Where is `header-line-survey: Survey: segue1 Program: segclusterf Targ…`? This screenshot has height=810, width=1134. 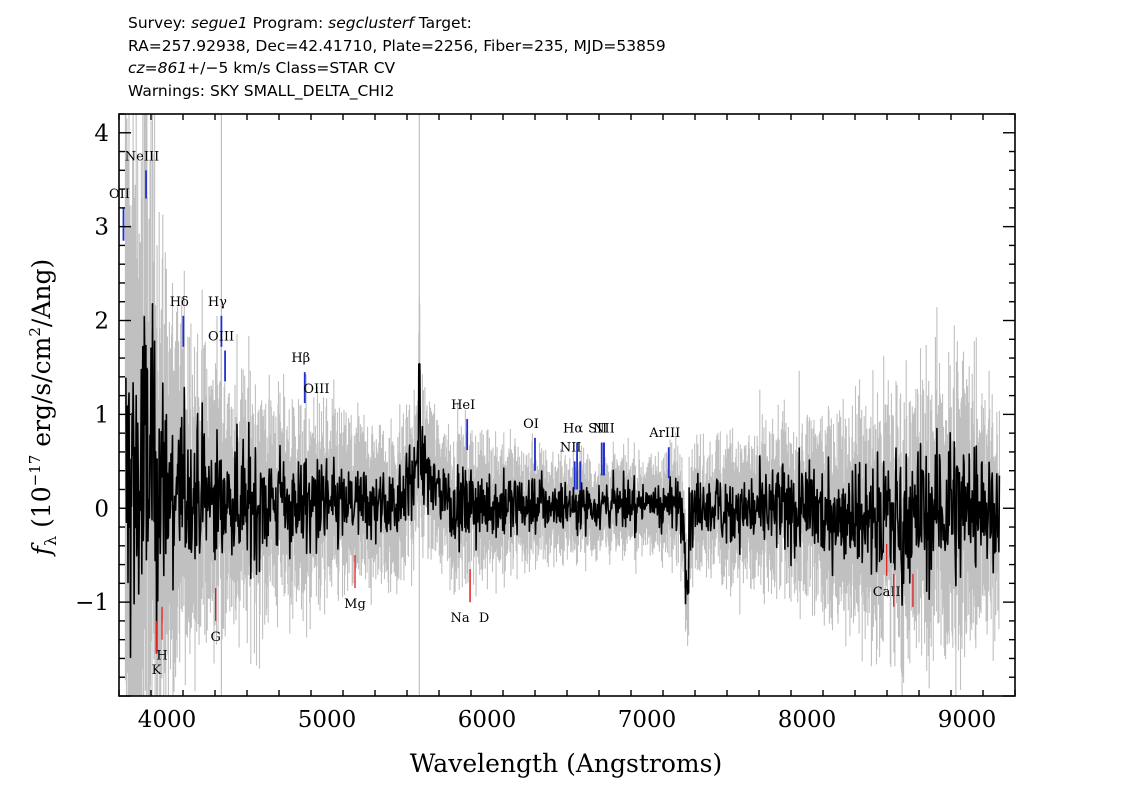 header-line-survey: Survey: segue1 Program: segclusterf Targ… is located at coordinates (300, 23).